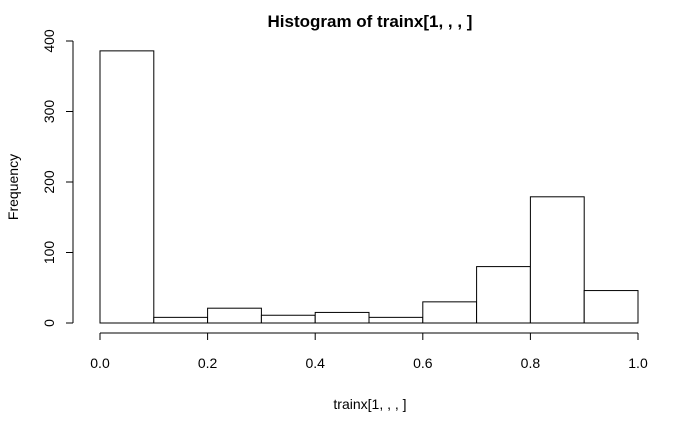 Image resolution: width=700 pixels, height=432 pixels. I want to click on x-axis-ticks: 0.0 0.2 0.4 0.6 0.8 1.0, so click(369, 352).